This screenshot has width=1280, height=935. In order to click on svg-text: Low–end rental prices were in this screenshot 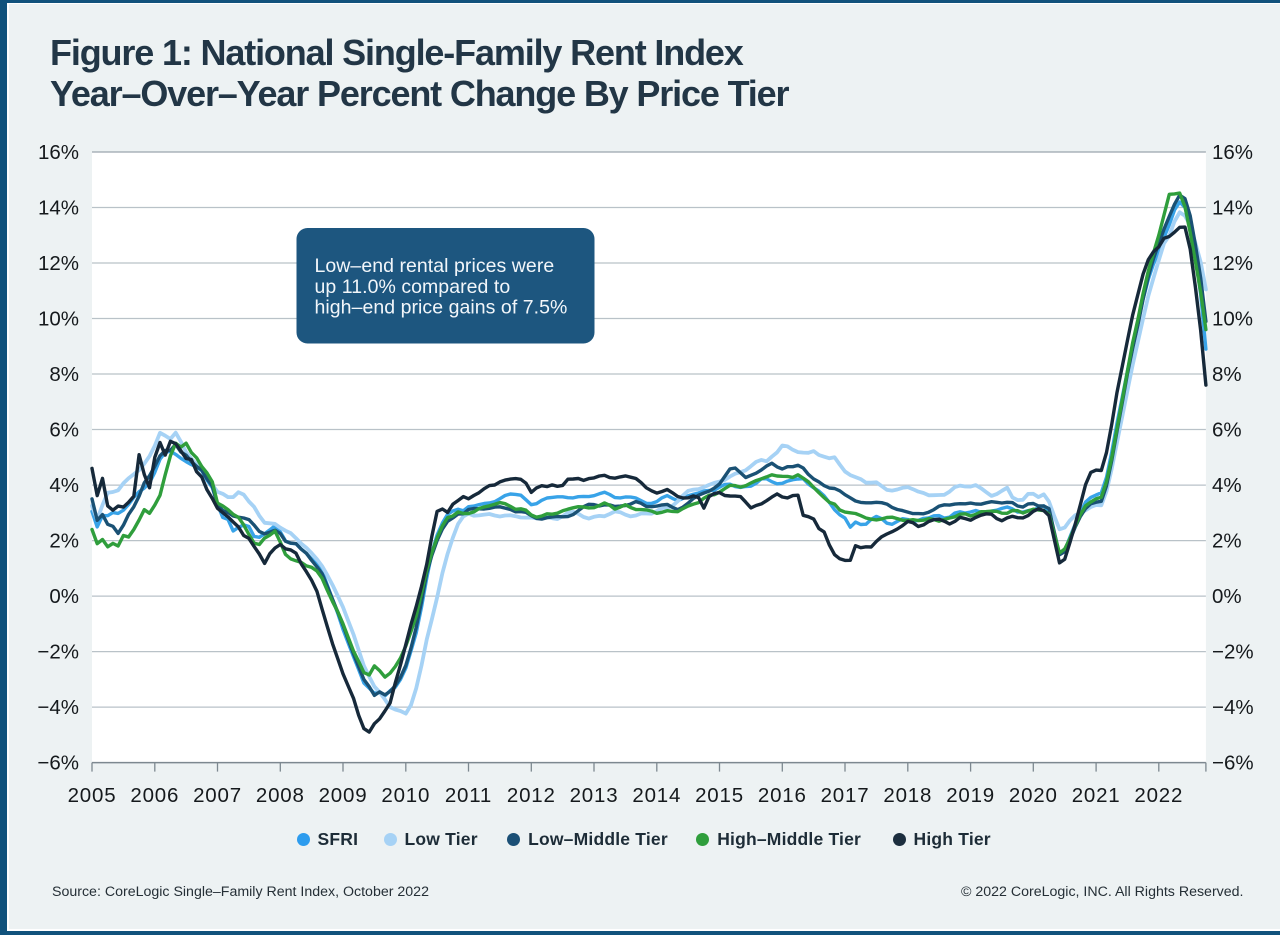, I will do `click(435, 266)`.